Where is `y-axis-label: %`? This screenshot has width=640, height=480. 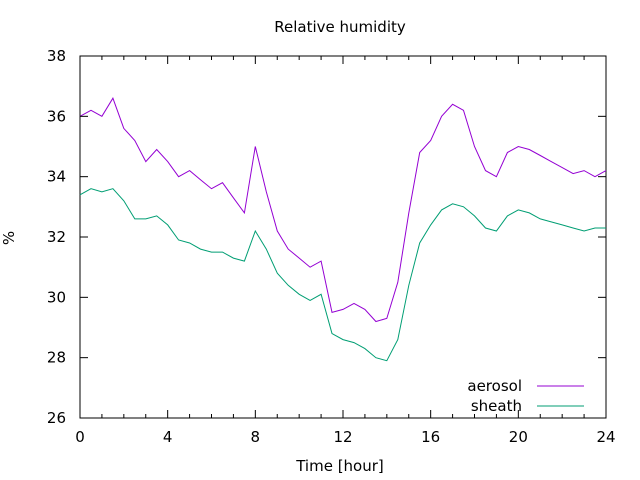
y-axis-label: % is located at coordinates (9, 238).